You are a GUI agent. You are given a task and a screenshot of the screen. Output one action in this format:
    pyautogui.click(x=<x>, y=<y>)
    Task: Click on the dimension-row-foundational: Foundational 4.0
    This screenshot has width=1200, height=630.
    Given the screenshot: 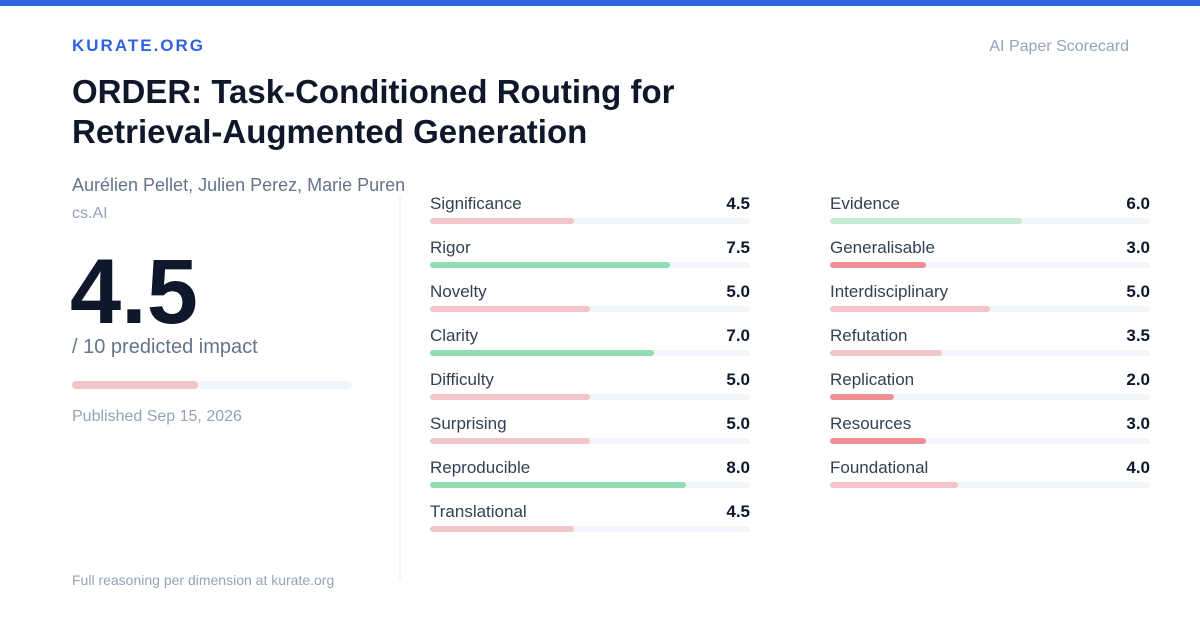 What is the action you would take?
    pyautogui.click(x=990, y=480)
    